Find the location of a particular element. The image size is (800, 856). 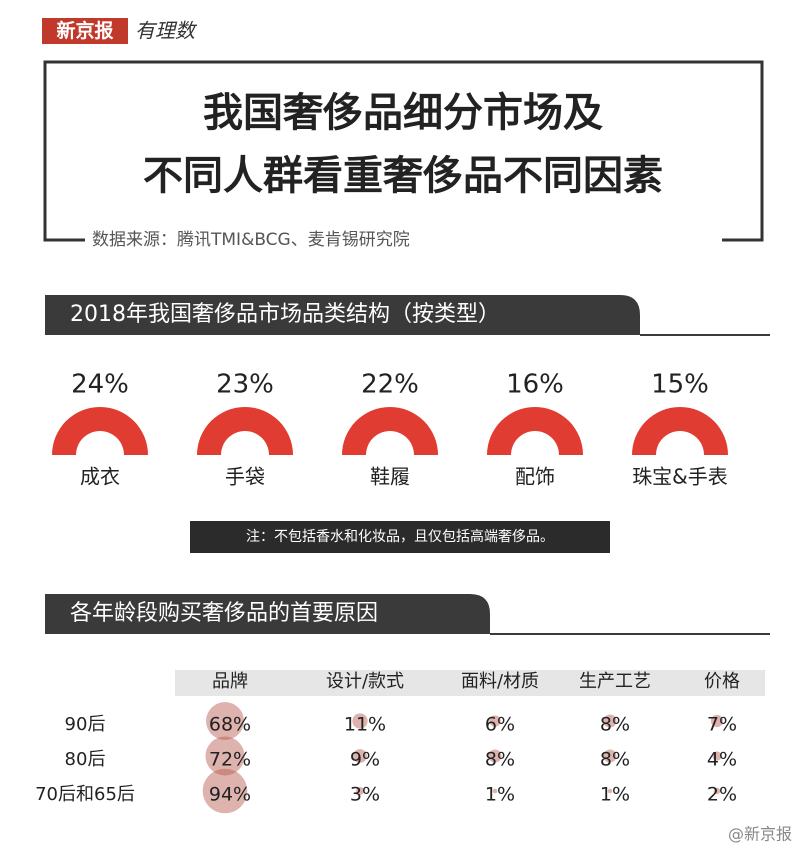

value-label: 2% is located at coordinates (722, 795).